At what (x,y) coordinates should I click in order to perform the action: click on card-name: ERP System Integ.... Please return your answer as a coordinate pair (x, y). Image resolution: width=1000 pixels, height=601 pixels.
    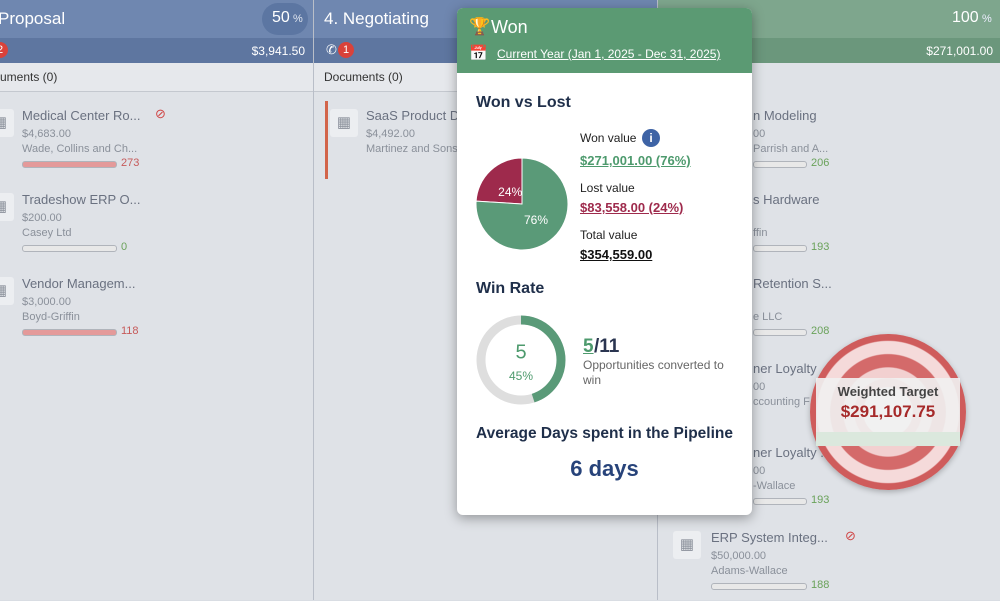
    Looking at the image, I should click on (769, 537).